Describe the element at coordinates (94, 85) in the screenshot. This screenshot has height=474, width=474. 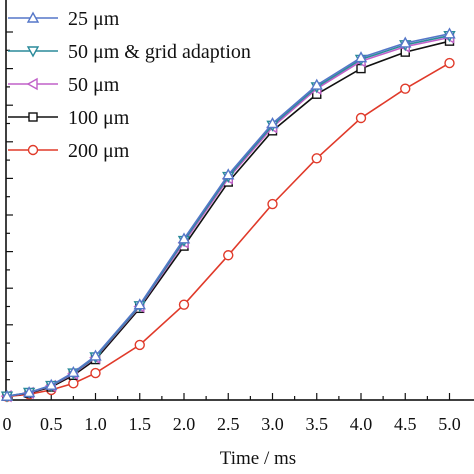
I see `legend-label: 50 μm` at that location.